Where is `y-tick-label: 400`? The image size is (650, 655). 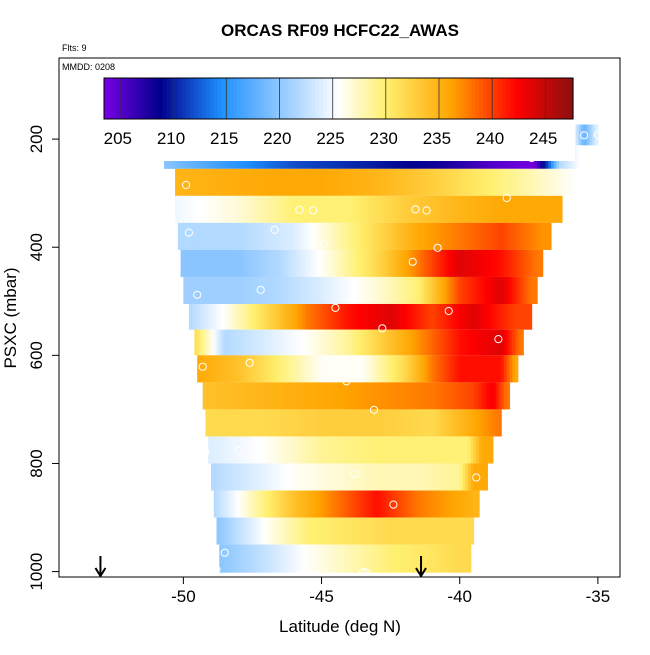
y-tick-label: 400 is located at coordinates (36, 247).